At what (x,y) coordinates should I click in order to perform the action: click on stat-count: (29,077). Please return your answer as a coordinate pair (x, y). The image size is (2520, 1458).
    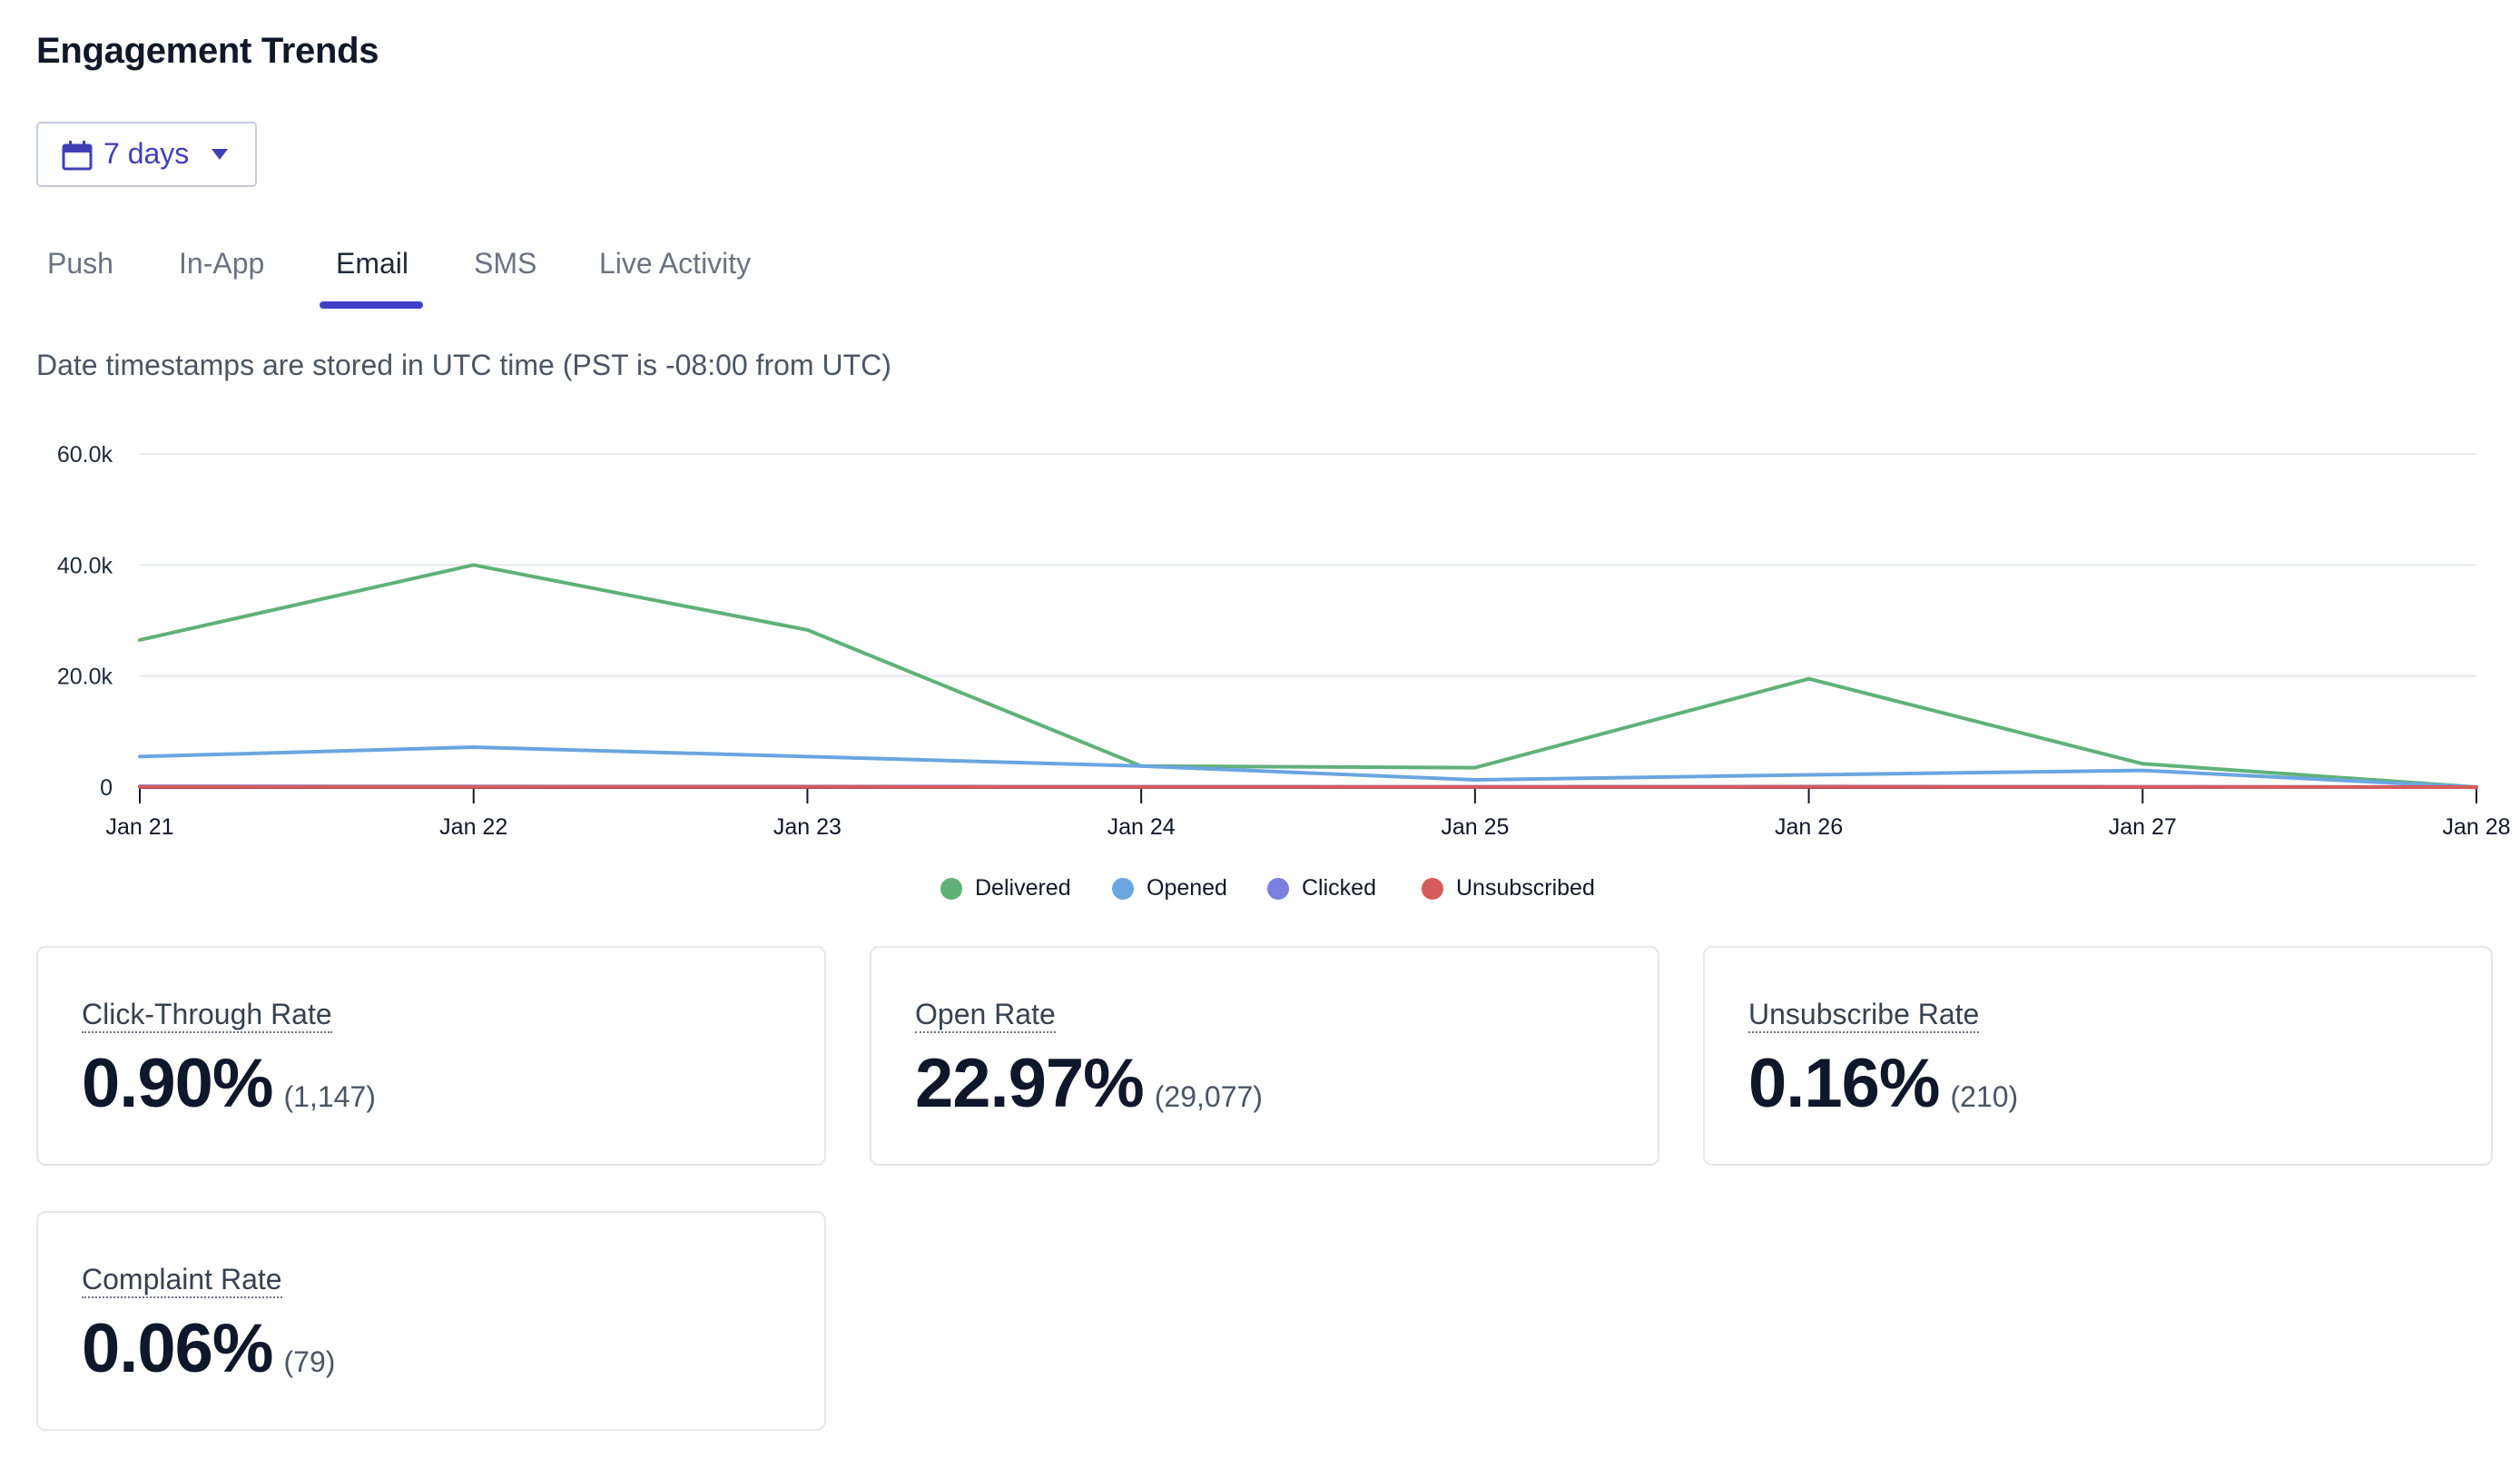
    Looking at the image, I should click on (1209, 1096).